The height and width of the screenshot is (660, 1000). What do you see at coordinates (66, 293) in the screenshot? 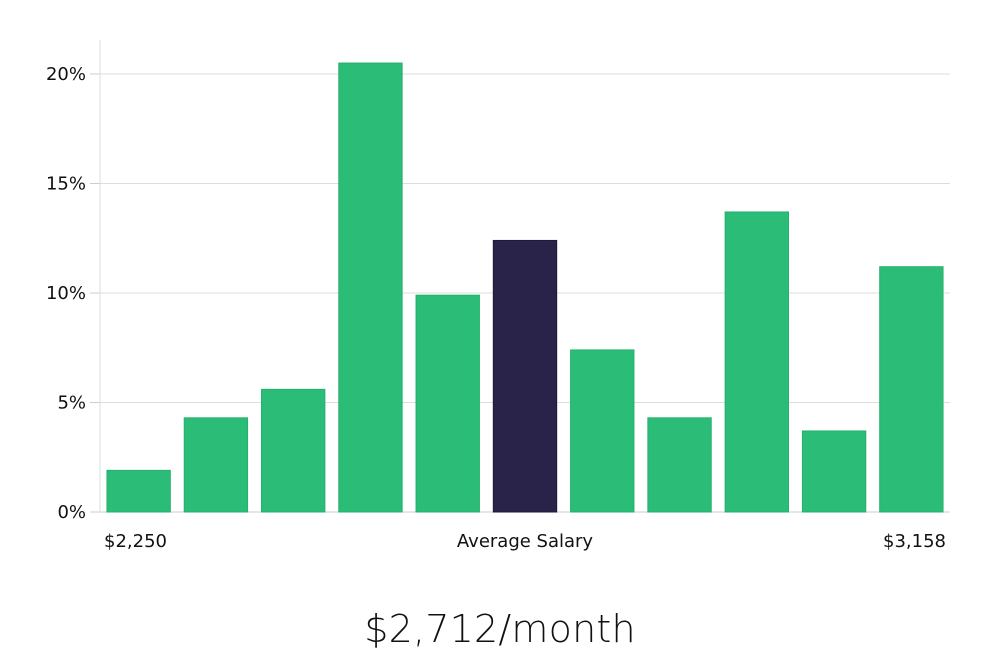
I see `y-tick-label: 10%` at bounding box center [66, 293].